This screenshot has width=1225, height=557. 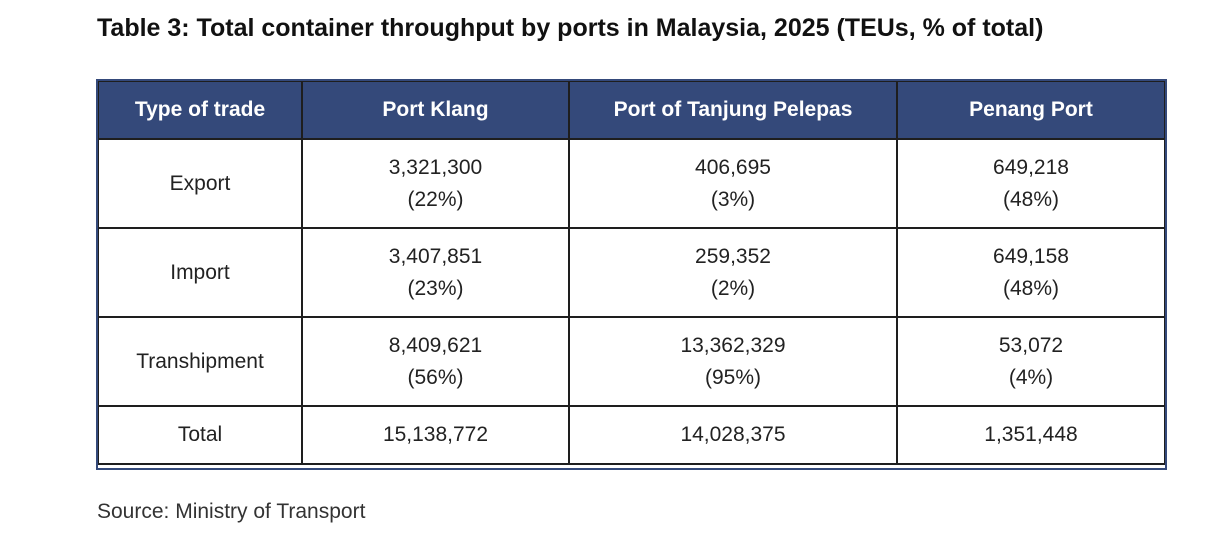 I want to click on cell-value: 406,695, so click(x=733, y=167).